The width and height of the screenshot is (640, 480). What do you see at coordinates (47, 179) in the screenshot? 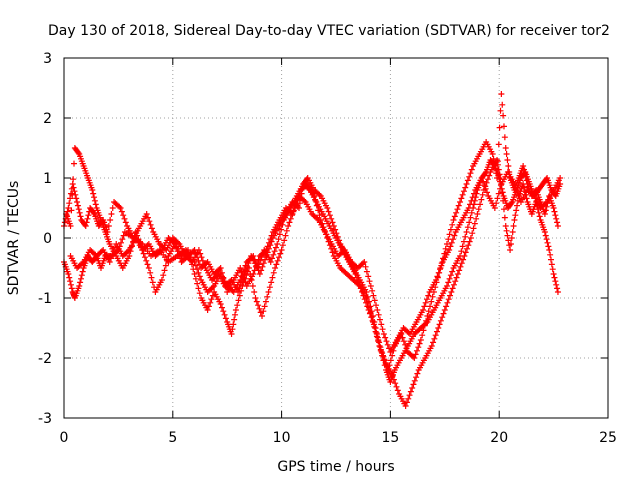
I see `y-tick-label: 1` at bounding box center [47, 179].